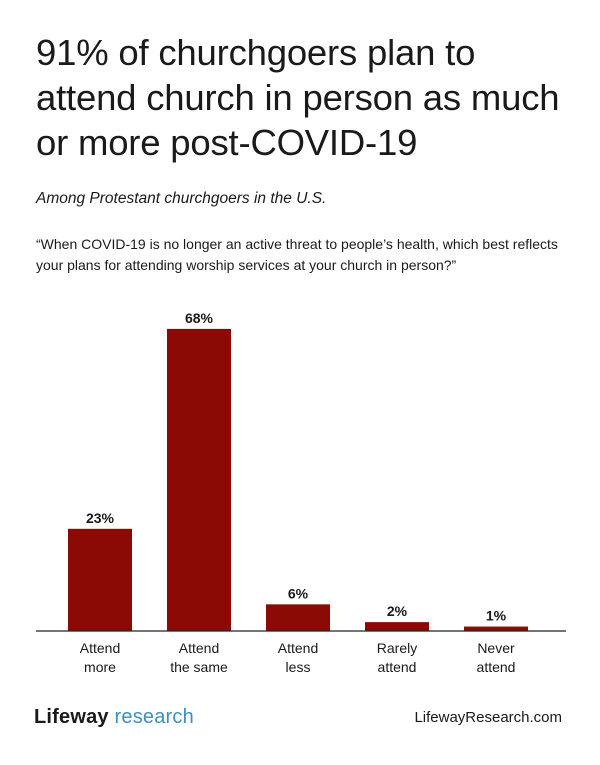 This screenshot has width=600, height=765. Describe the element at coordinates (100, 648) in the screenshot. I see `category-label-0-line-0: Attend` at that location.